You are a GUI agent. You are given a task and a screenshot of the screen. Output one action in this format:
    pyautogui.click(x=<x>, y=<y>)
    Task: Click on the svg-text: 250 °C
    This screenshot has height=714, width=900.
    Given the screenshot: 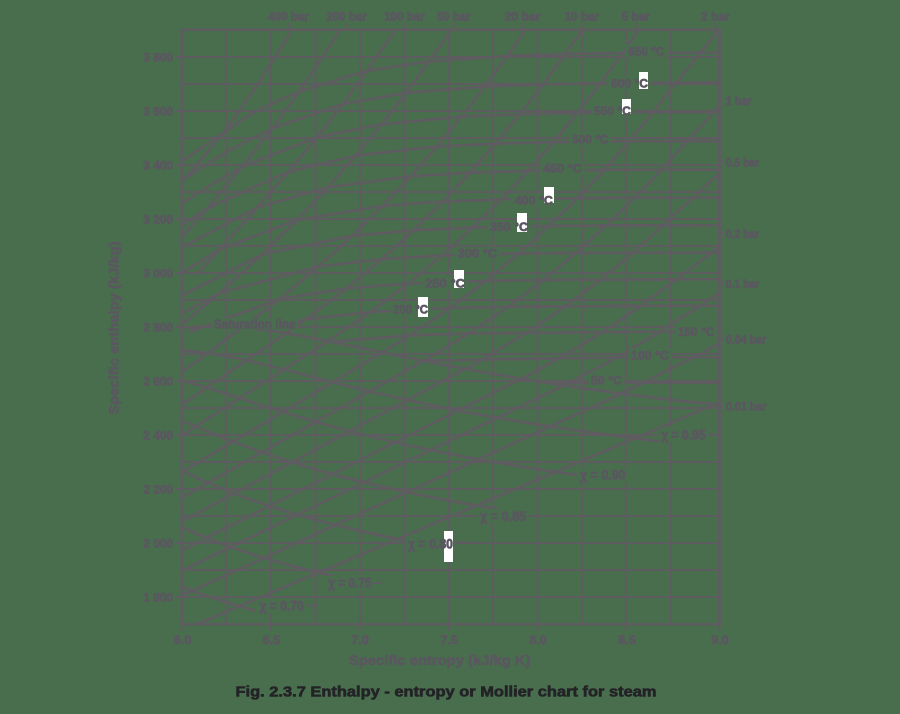 What is the action you would take?
    pyautogui.click(x=445, y=284)
    